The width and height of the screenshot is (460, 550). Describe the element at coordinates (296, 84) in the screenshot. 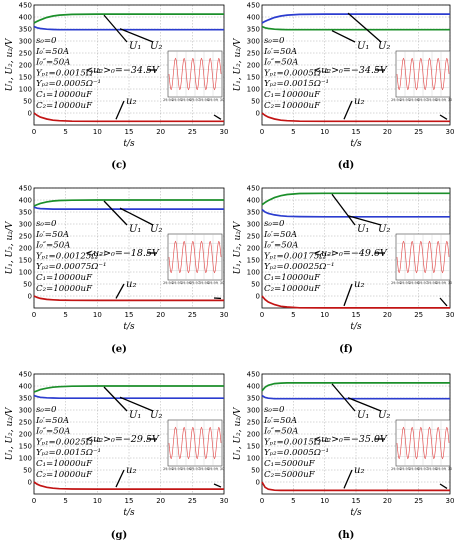

I see `param-text: Yₚ₂=0.0015Ω⁻¹` at that location.